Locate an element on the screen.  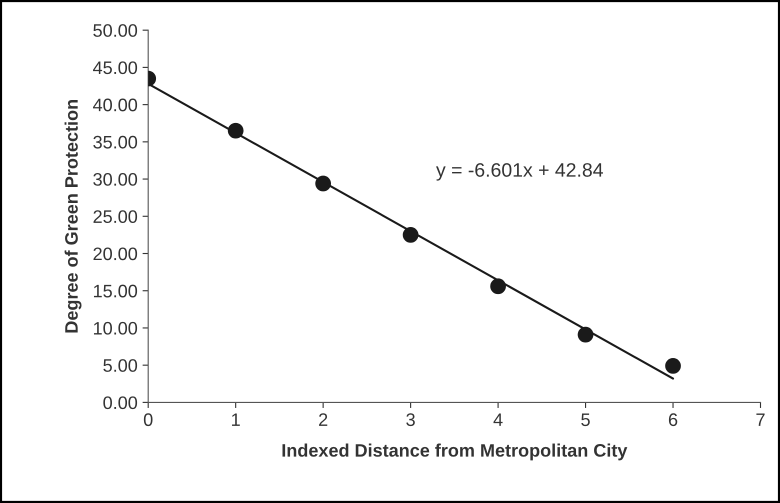
x-tick-label: 1 is located at coordinates (236, 419).